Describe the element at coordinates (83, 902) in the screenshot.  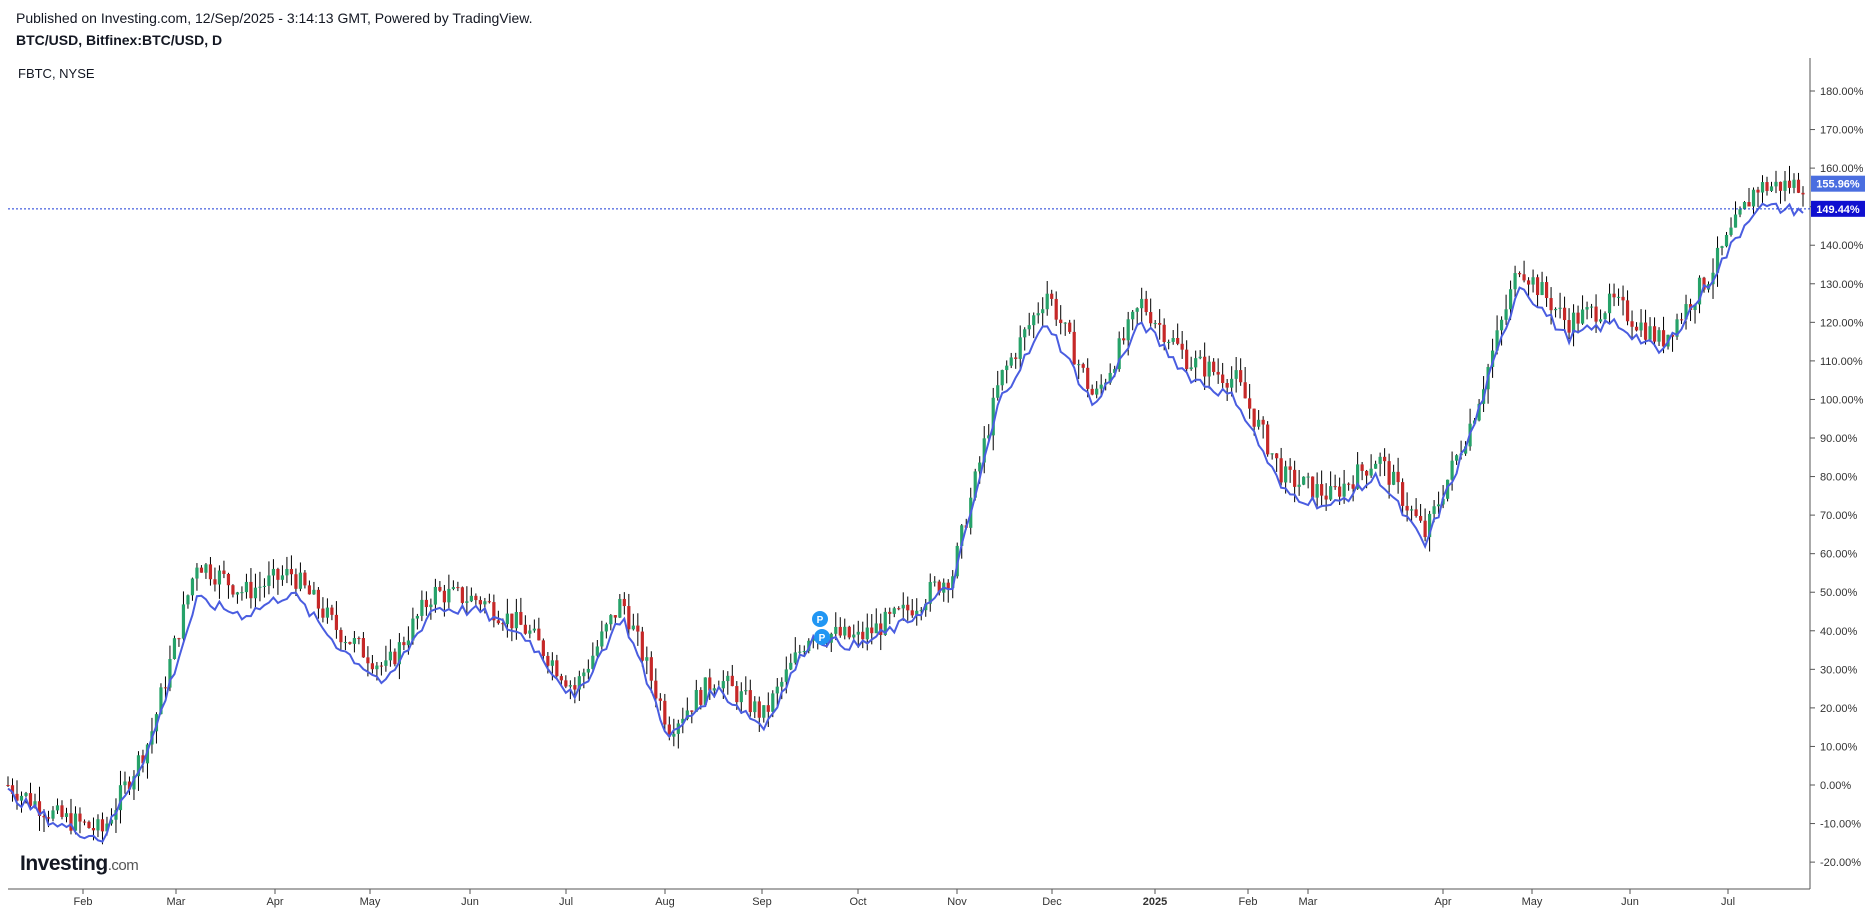
I see `x-tick-label: Feb` at that location.